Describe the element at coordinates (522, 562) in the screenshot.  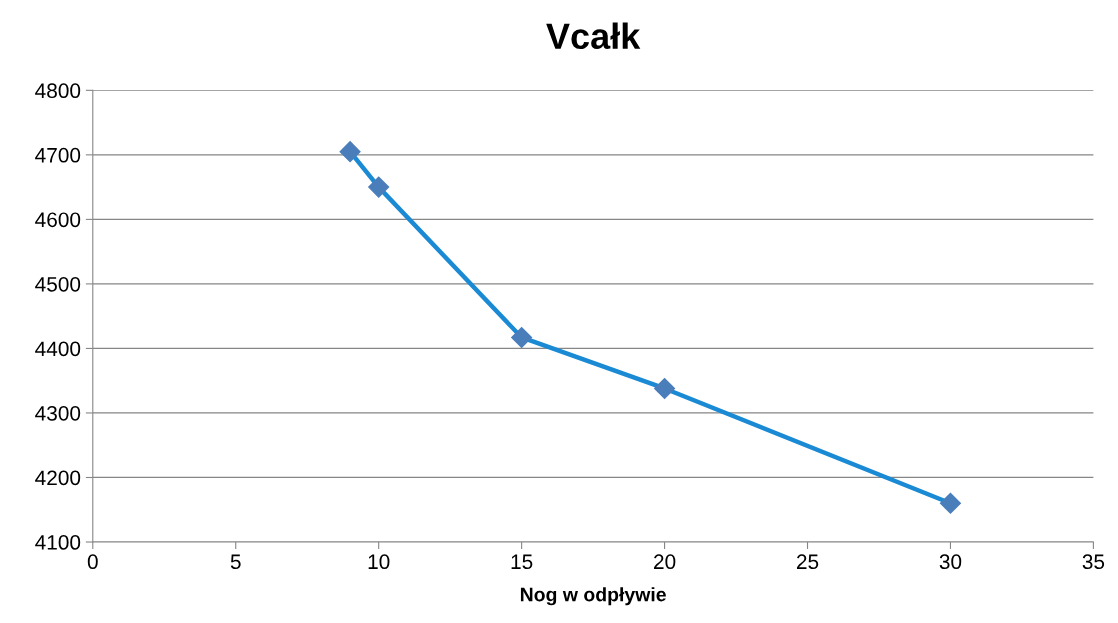
I see `x-tick-label: 15` at that location.